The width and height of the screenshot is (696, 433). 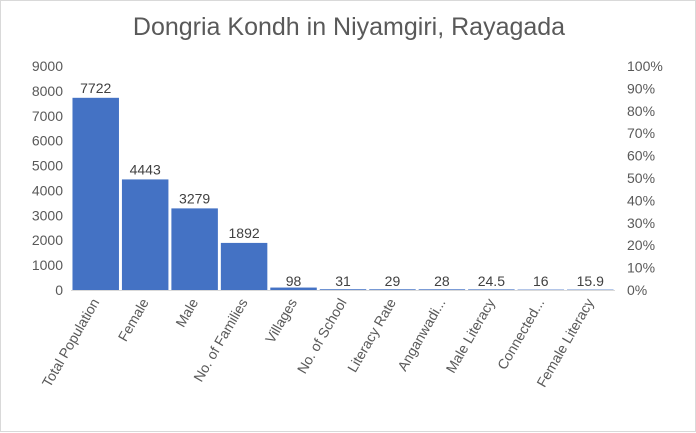 I want to click on category-label: Total Population, so click(x=71, y=343).